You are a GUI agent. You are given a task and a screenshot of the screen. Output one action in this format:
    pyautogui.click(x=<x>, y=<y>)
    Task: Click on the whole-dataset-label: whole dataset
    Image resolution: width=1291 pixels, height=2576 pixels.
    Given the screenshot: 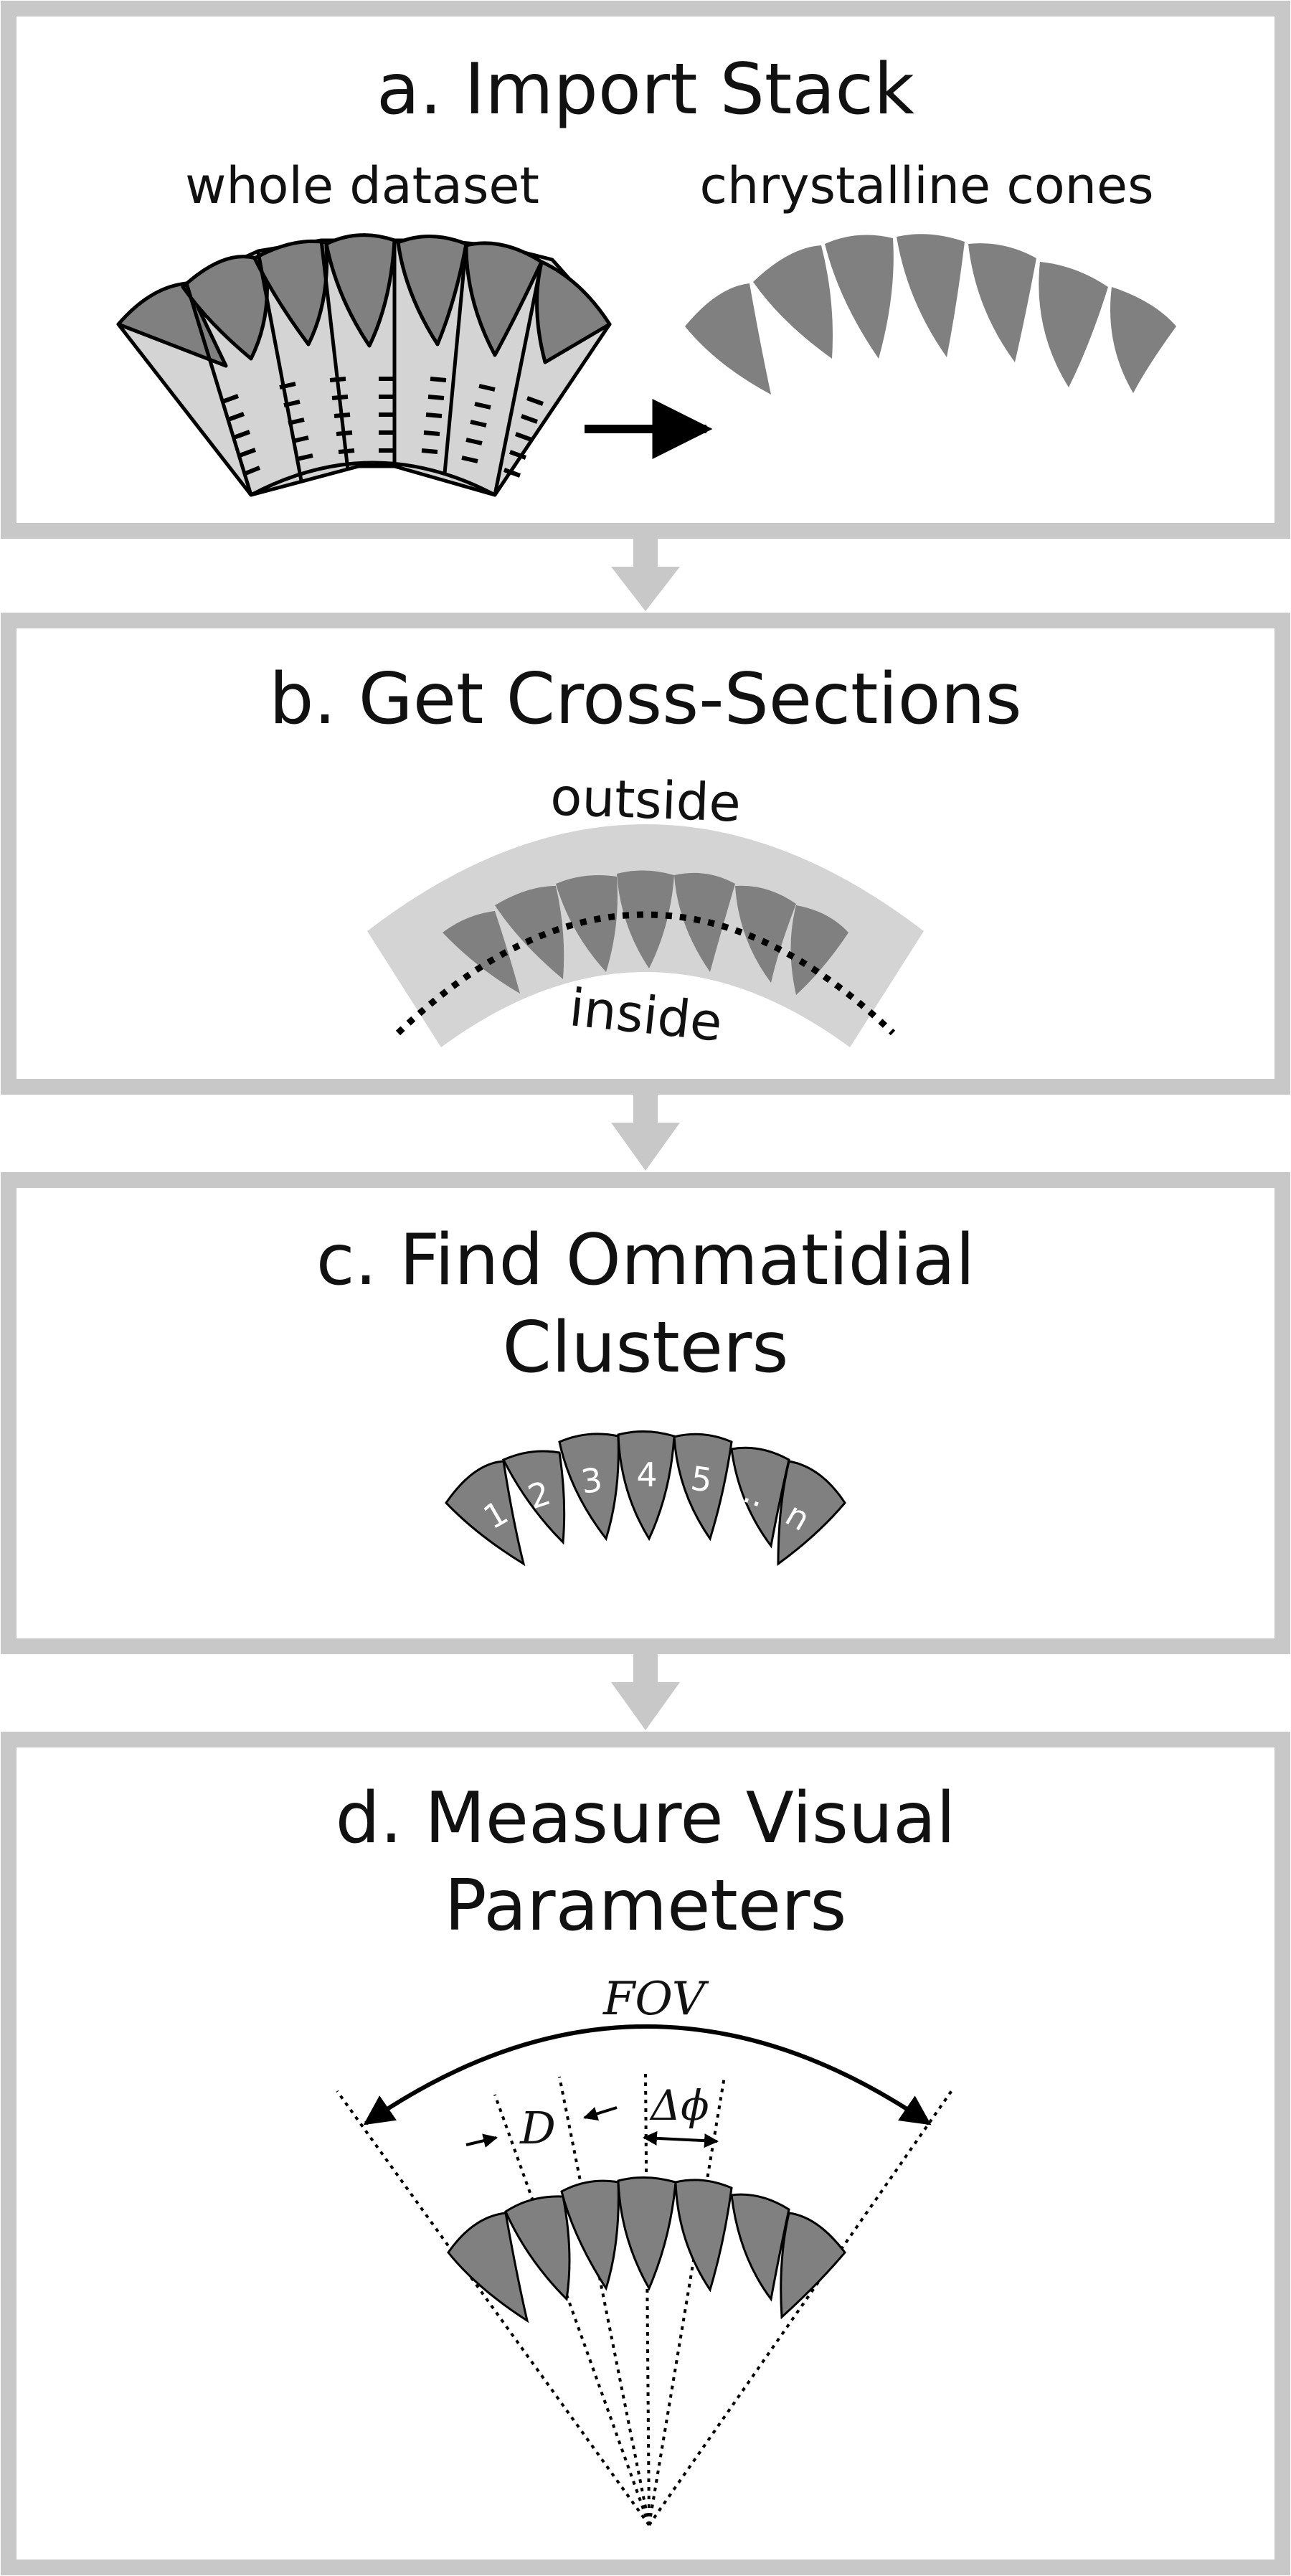 What is the action you would take?
    pyautogui.click(x=362, y=185)
    